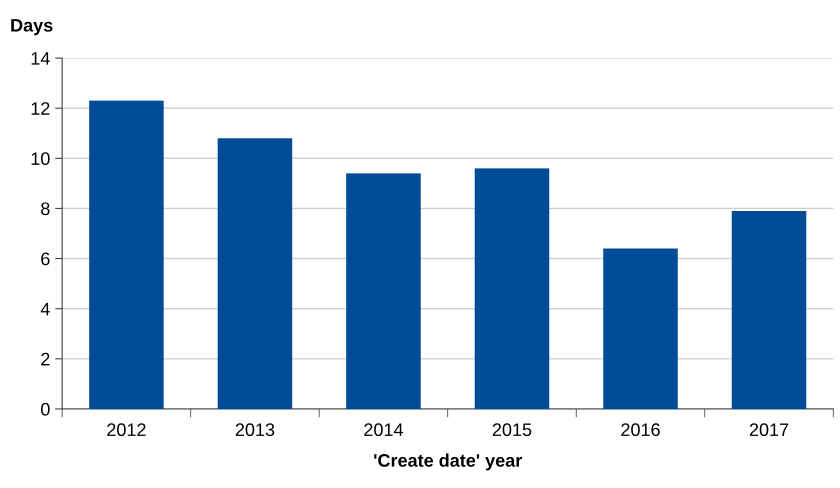  I want to click on x-axis-title: 'Create date' year, so click(448, 462).